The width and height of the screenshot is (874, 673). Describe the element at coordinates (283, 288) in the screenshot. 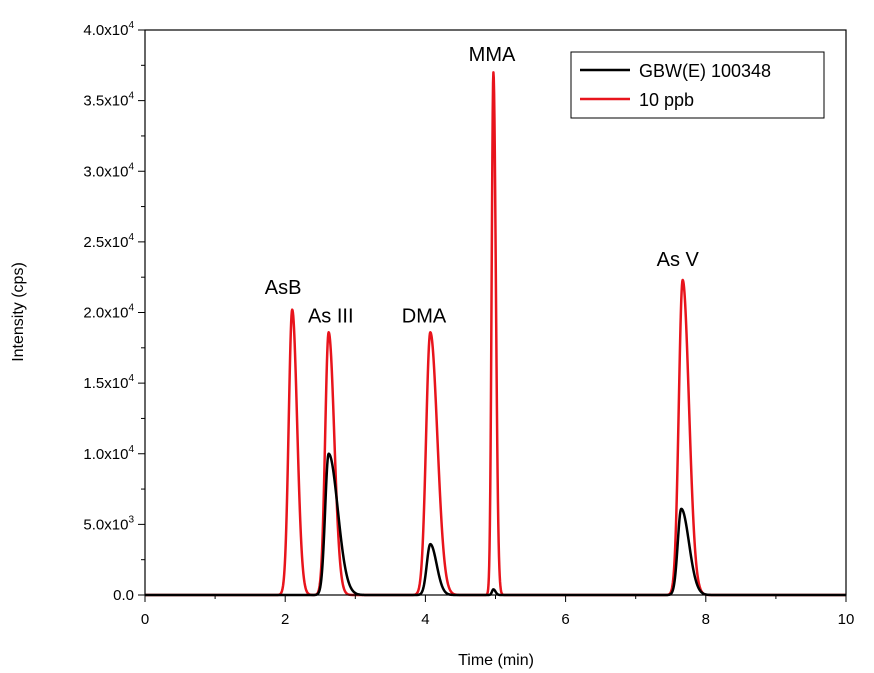

I see `peak-label: AsB` at that location.